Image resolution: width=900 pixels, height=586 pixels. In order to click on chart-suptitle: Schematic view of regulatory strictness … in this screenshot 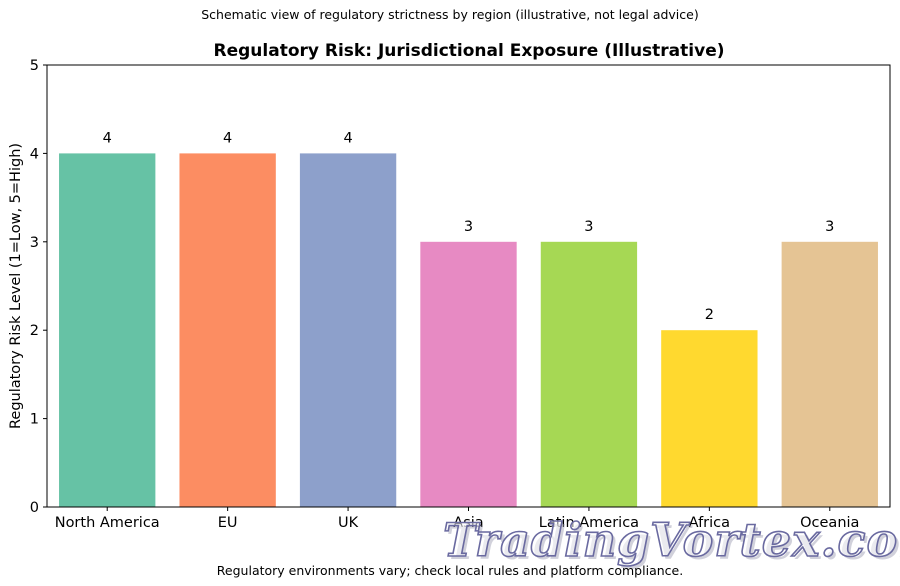, I will do `click(449, 14)`.